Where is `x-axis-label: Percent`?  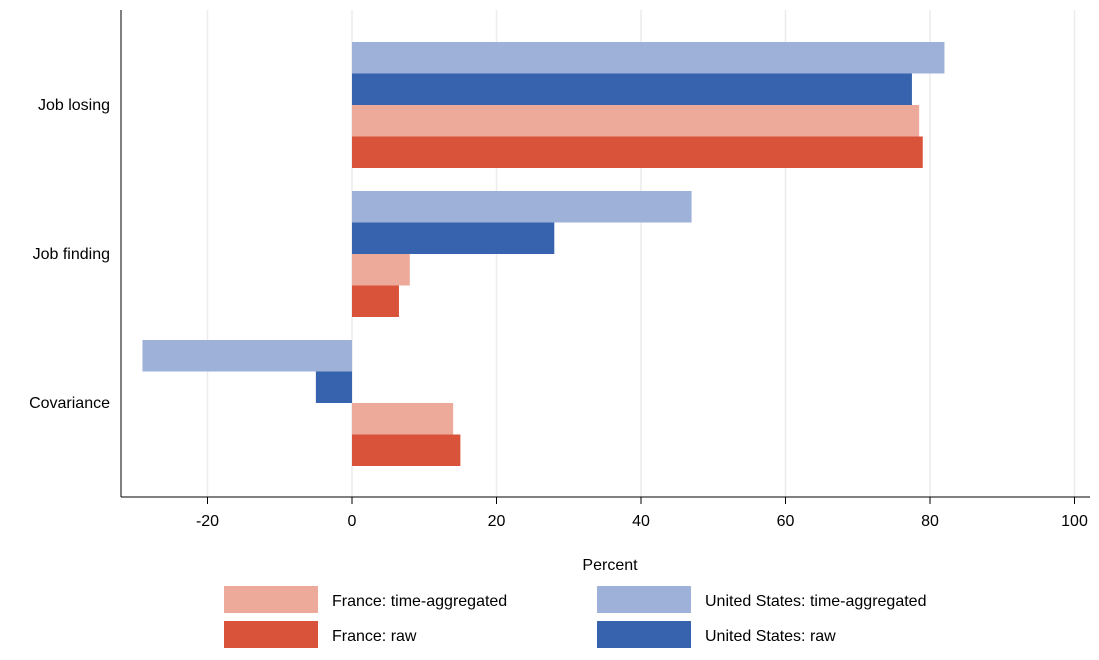
x-axis-label: Percent is located at coordinates (610, 565).